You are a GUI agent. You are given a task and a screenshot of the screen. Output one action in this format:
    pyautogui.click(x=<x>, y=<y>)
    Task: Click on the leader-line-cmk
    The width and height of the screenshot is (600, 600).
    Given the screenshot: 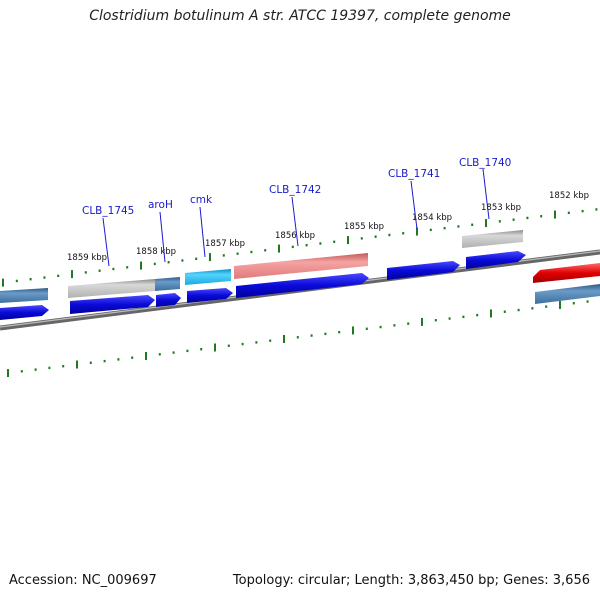 What is the action you would take?
    pyautogui.click(x=202, y=232)
    